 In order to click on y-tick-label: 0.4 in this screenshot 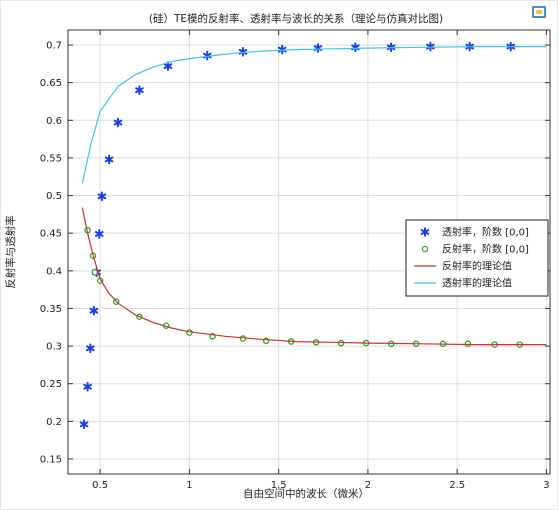, I will do `click(54, 271)`.